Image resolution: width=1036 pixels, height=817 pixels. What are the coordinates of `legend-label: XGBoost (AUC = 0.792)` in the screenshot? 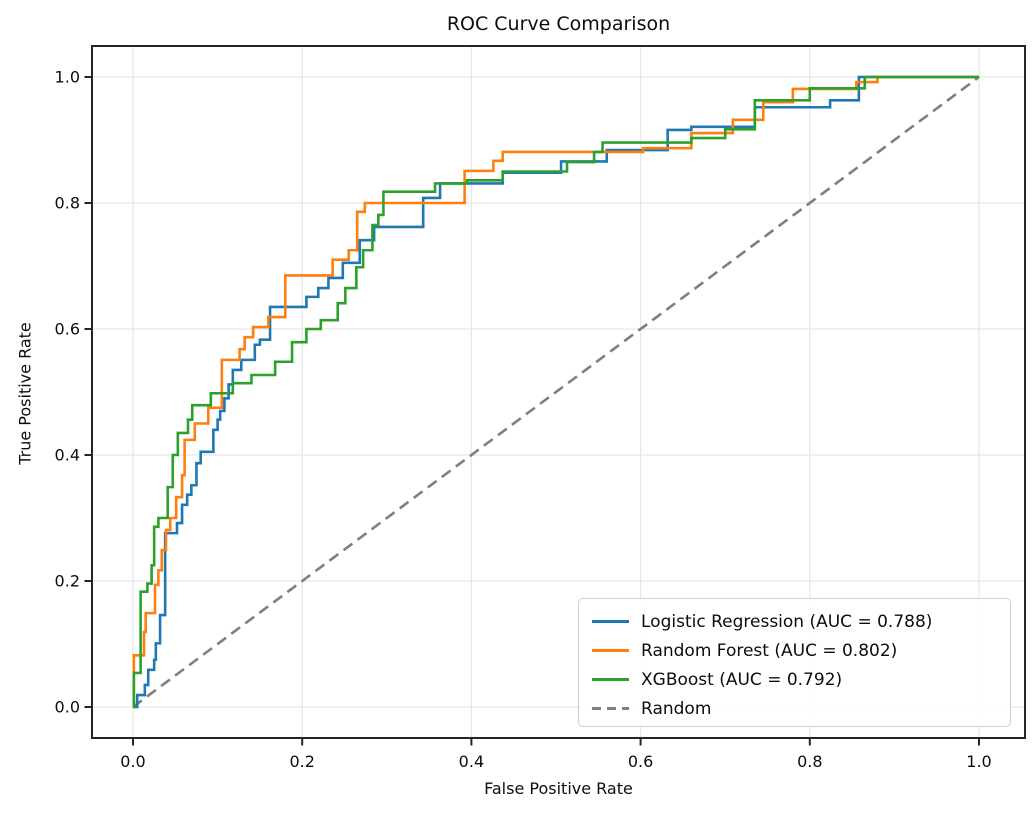 It's located at (742, 679).